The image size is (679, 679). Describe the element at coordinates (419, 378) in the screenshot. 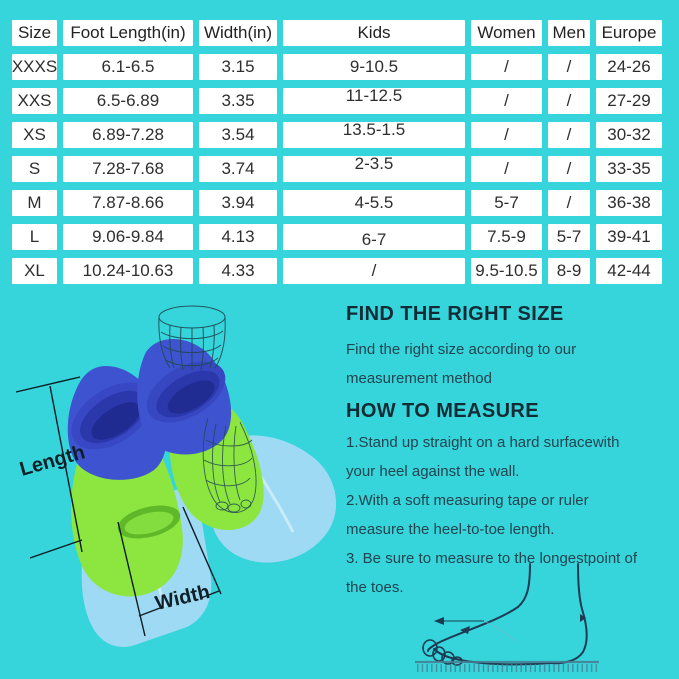

I see `intro-line: measurement method` at that location.